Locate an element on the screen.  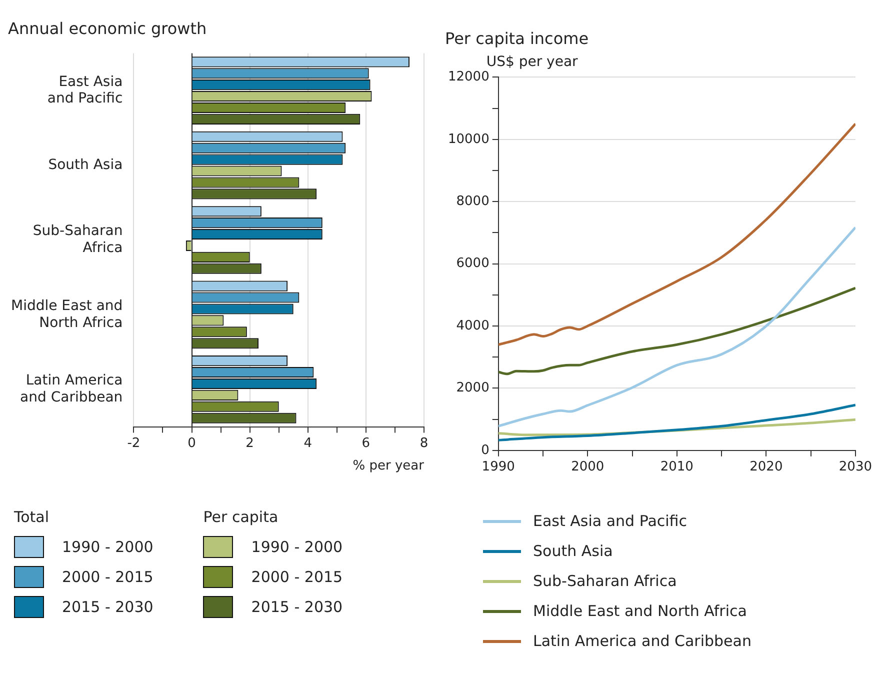
y-axis-title: US$ per year is located at coordinates (532, 62).